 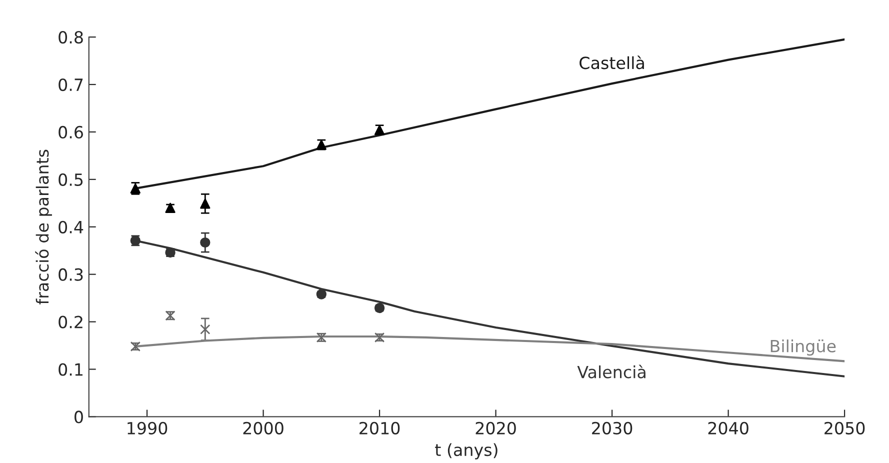 I want to click on x-tick-label: 2050, so click(x=844, y=428).